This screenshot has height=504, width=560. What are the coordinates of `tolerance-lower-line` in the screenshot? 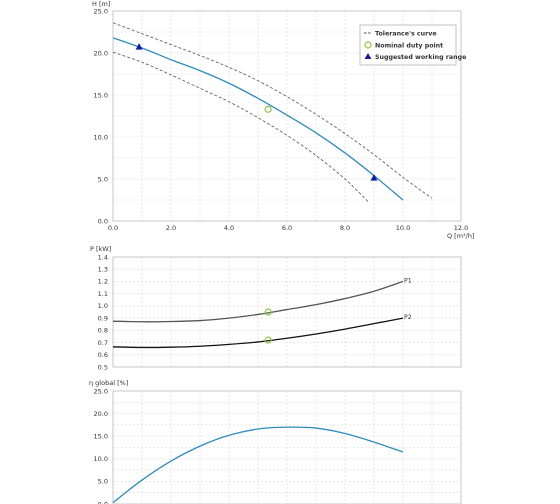 It's located at (240, 127).